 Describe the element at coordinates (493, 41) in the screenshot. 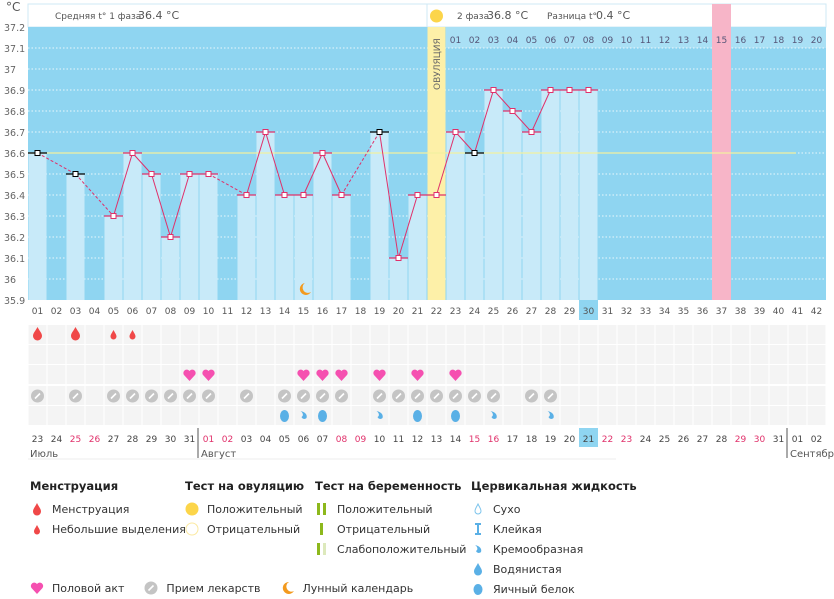

I see `luteal-day-label: 03` at that location.